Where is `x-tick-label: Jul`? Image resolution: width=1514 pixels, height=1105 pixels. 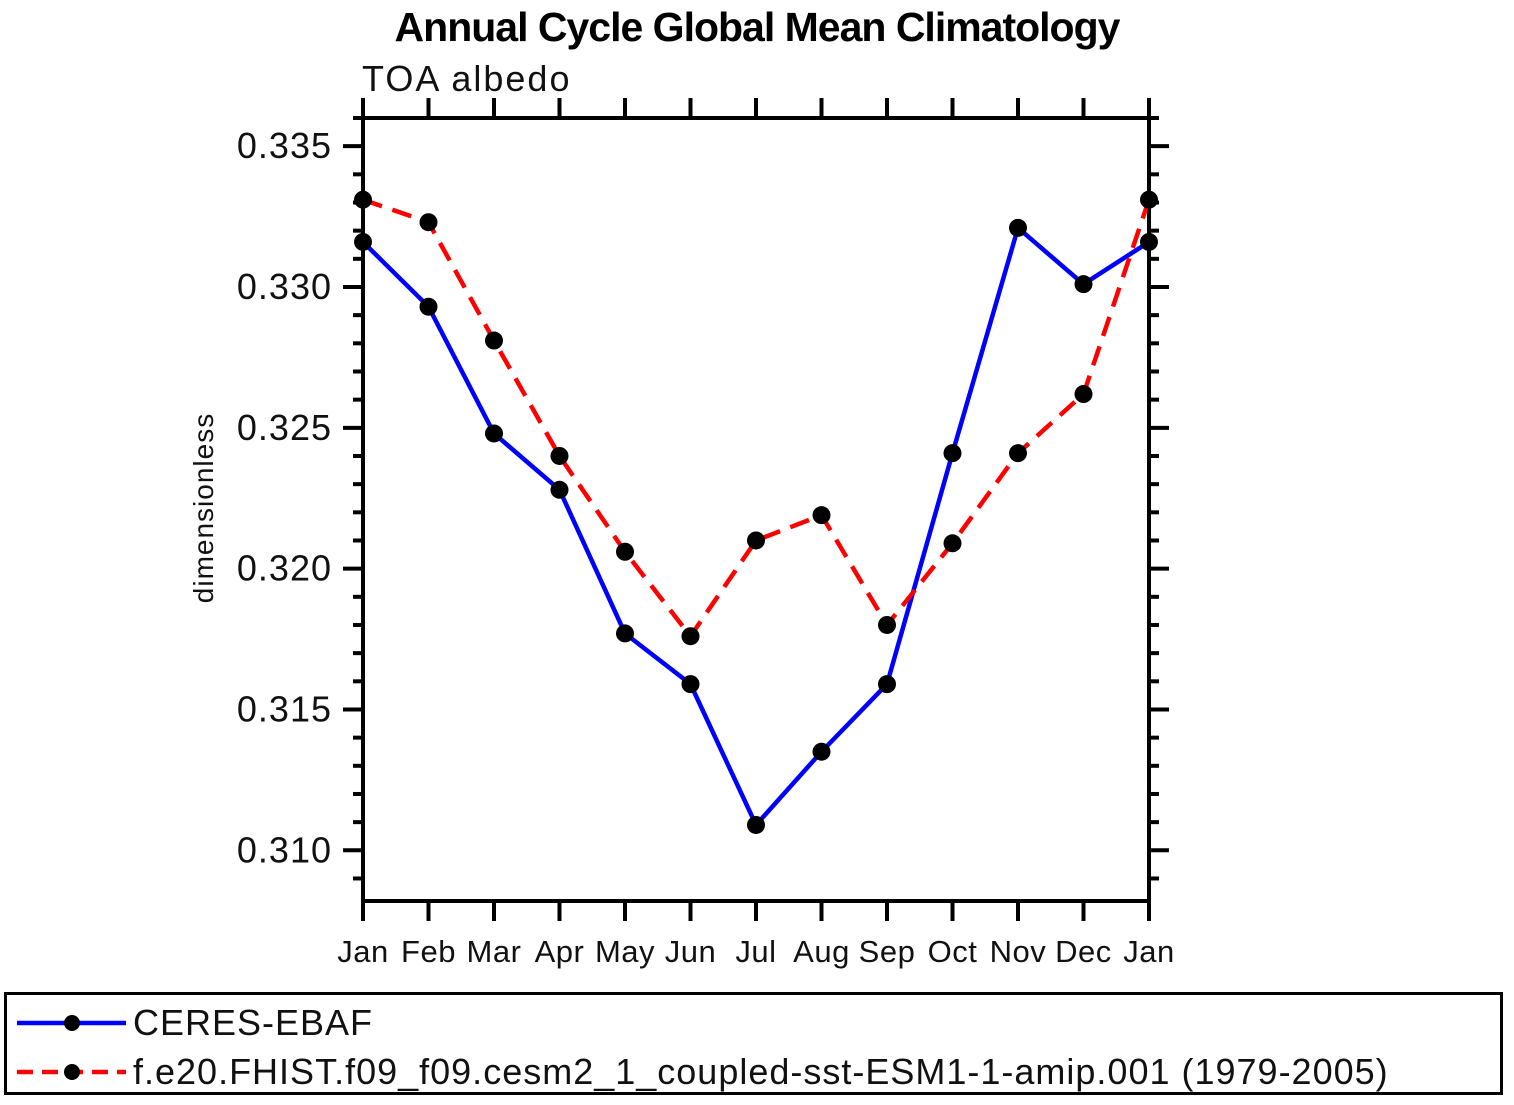
x-tick-label: Jul is located at coordinates (755, 951).